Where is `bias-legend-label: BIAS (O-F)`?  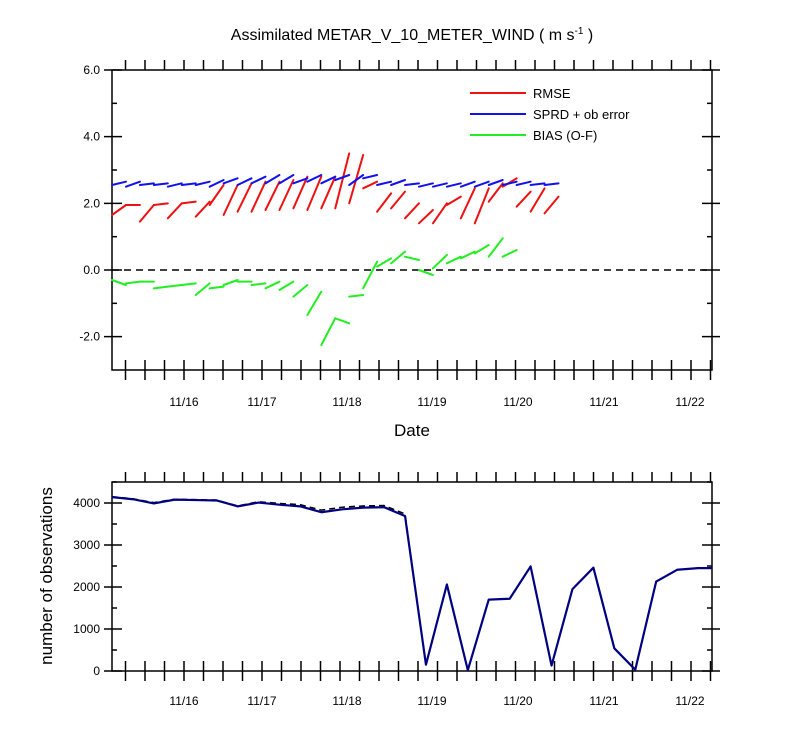 bias-legend-label: BIAS (O-F) is located at coordinates (565, 135).